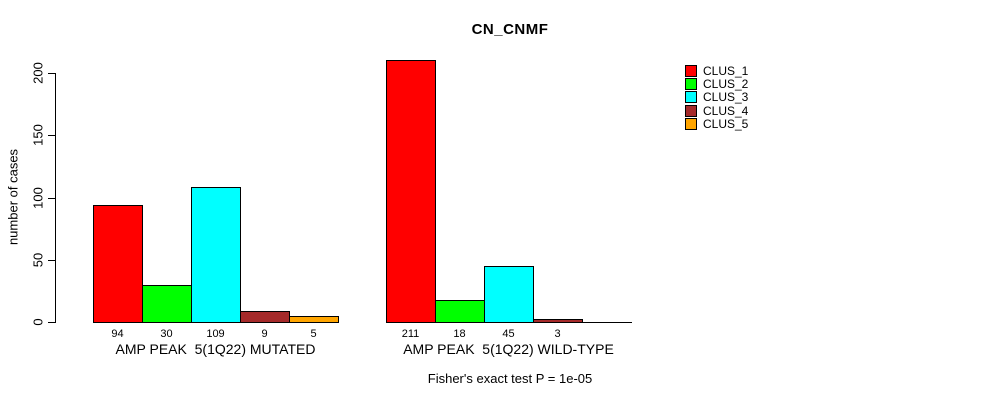 The image size is (990, 400). I want to click on bar-value-label: 9, so click(264, 334).